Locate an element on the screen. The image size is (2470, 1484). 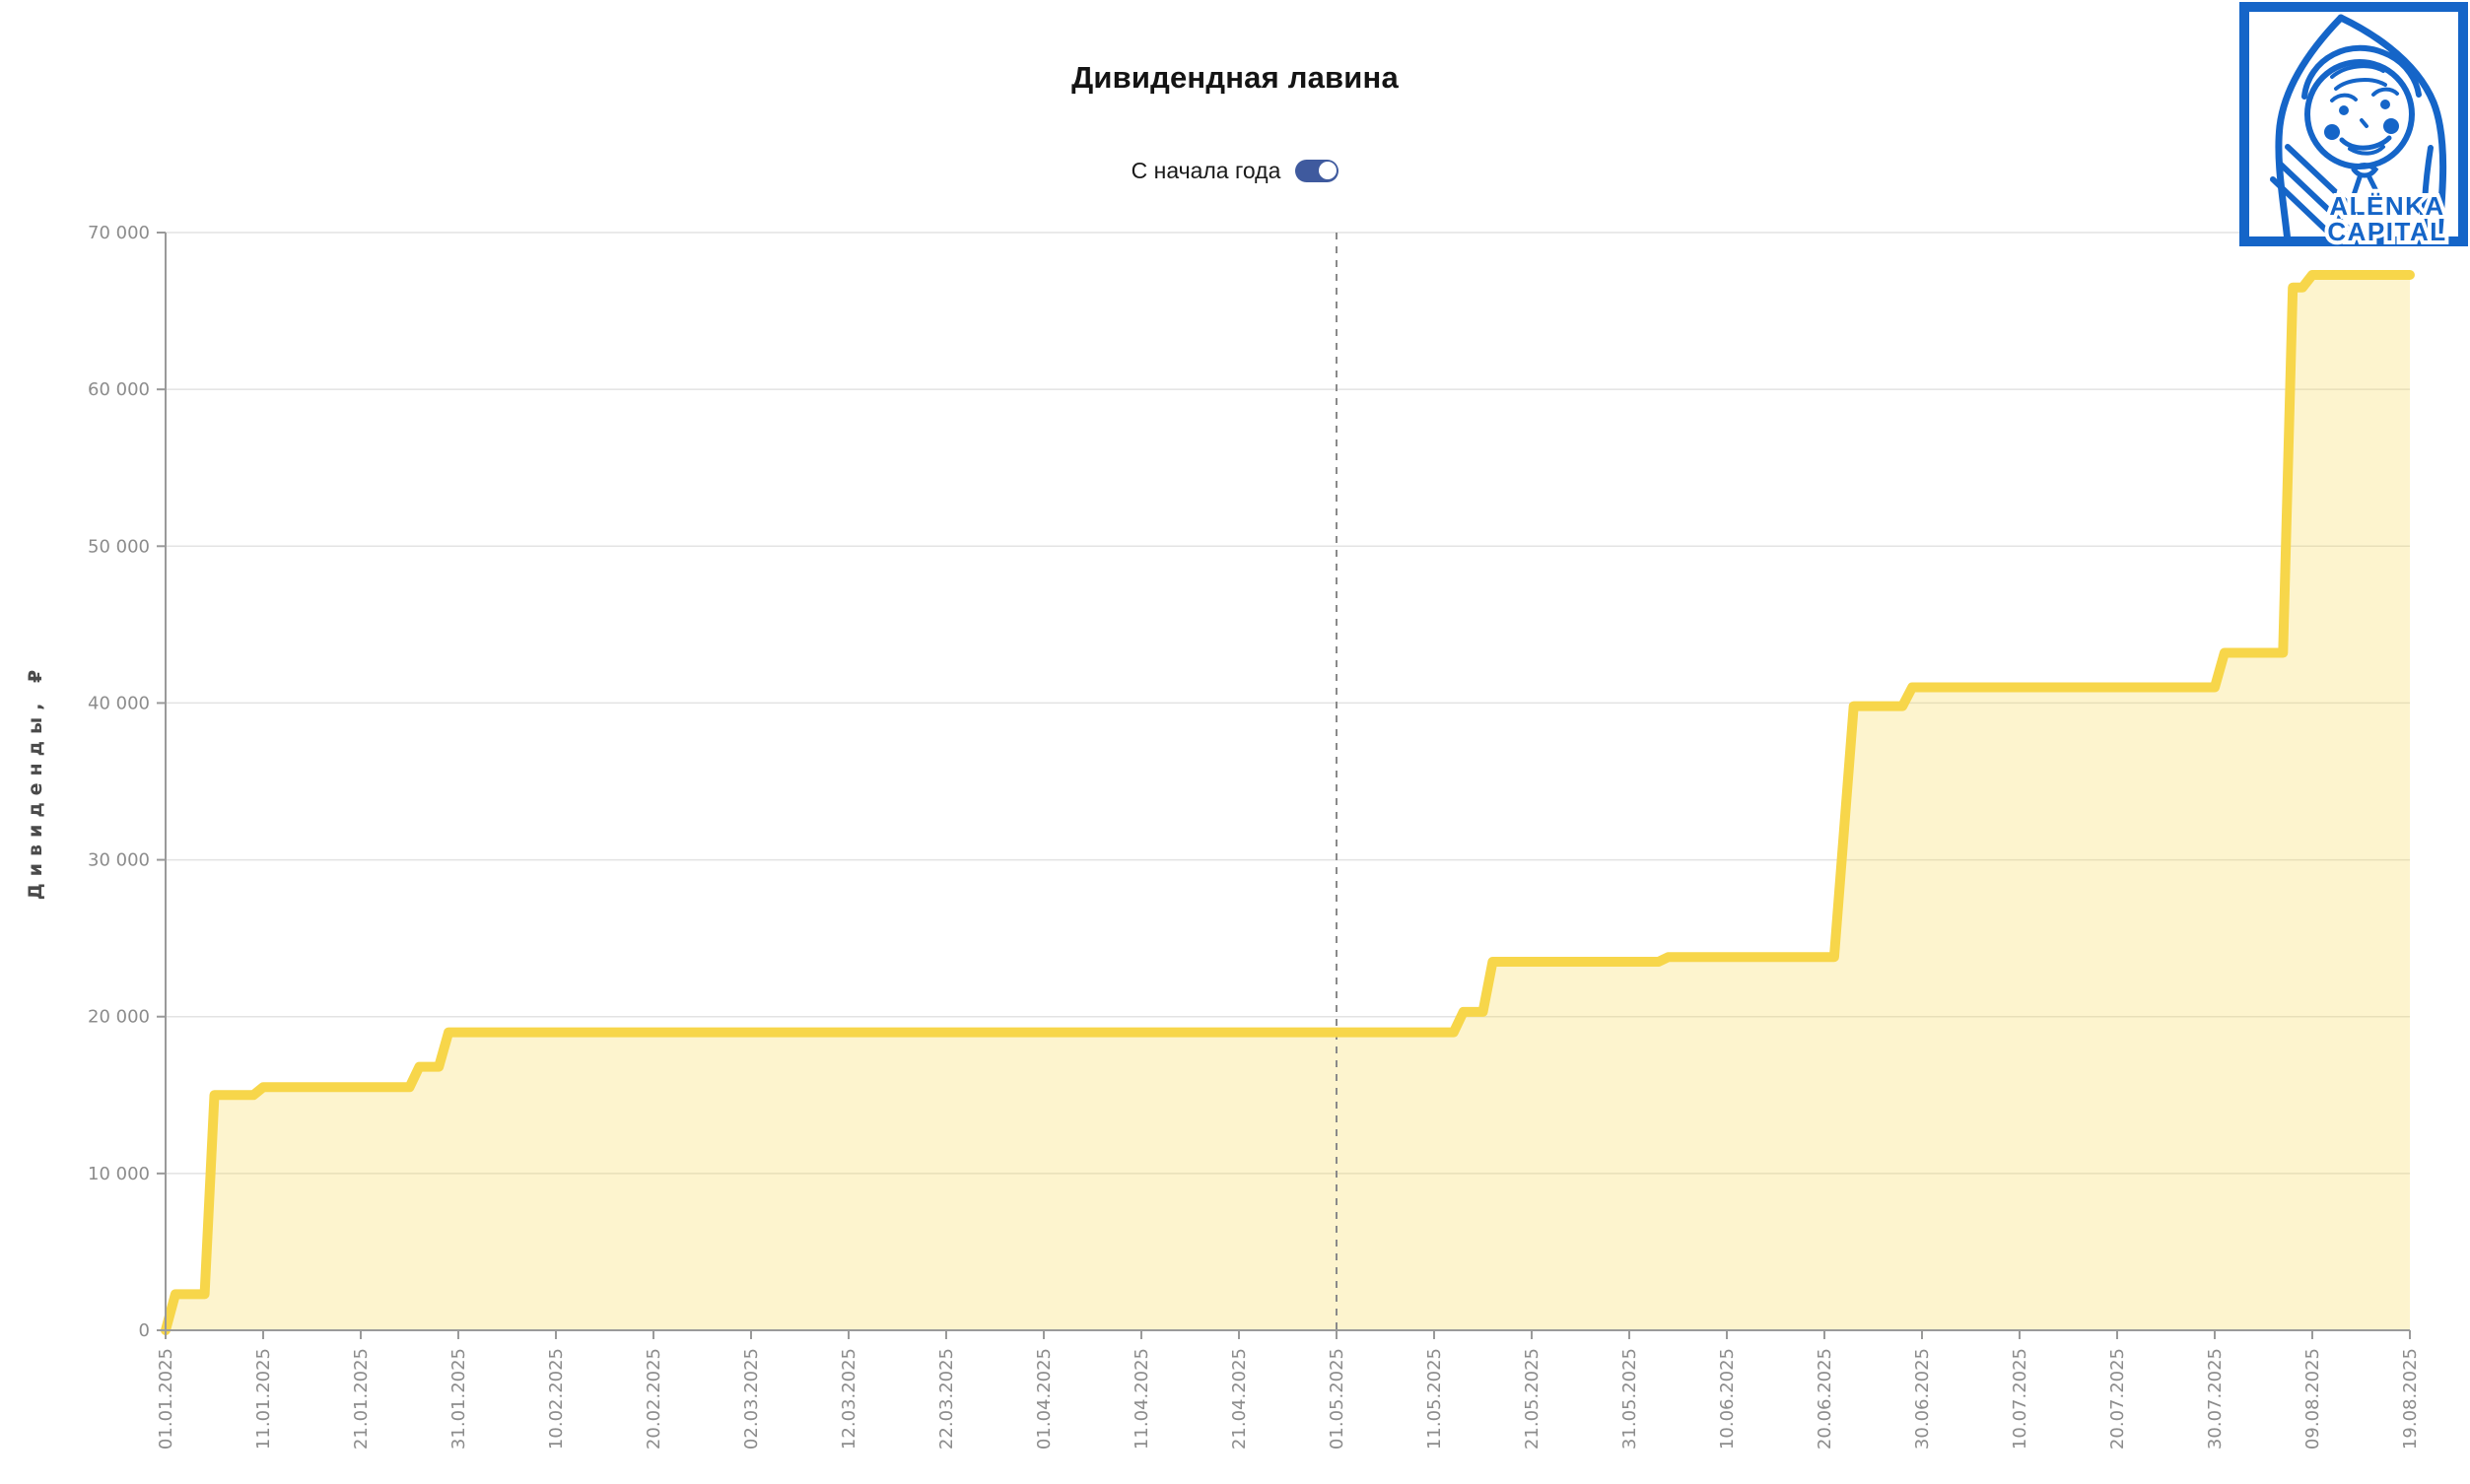
x-tick-label: 19.08.2025 is located at coordinates (2410, 1399).